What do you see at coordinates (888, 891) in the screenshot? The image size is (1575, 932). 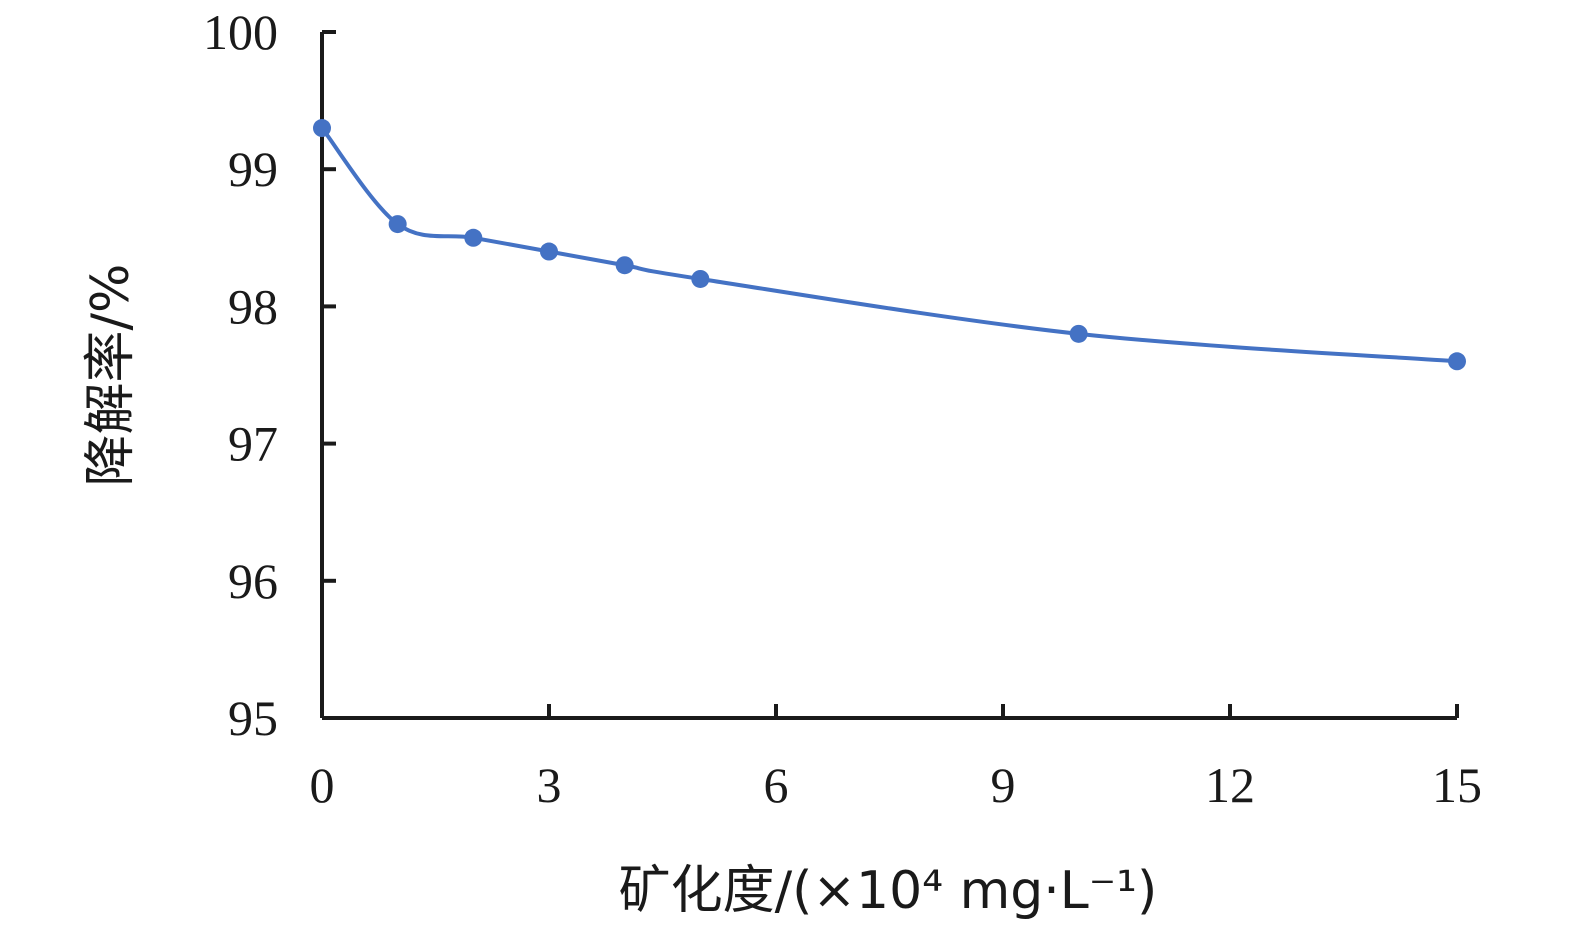 I see `x-axis-title: 矿化度/(×10⁴ mg·L⁻¹)` at bounding box center [888, 891].